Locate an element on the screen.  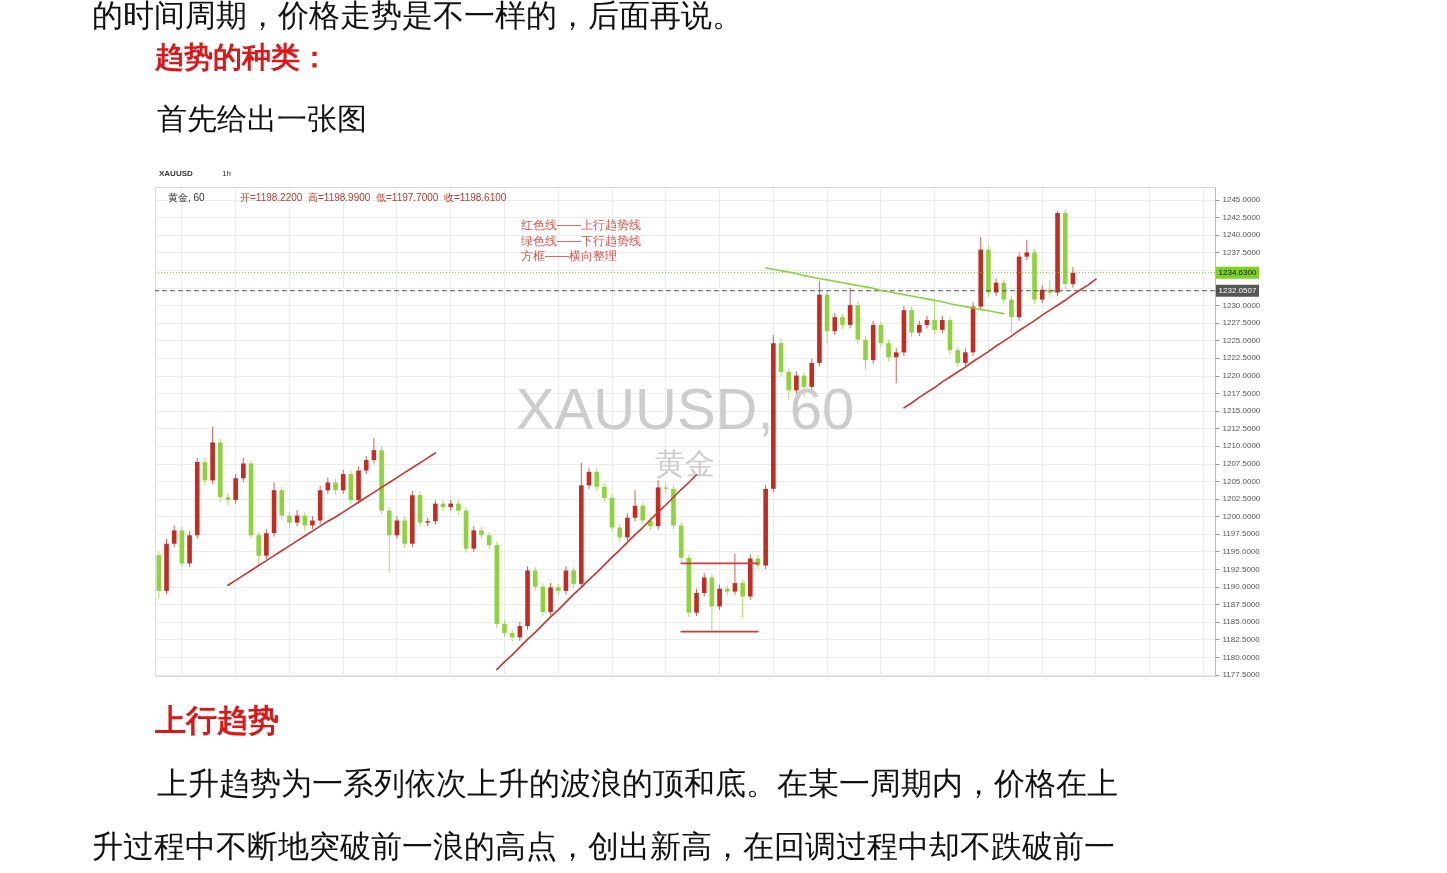
y-tick-label: 1207.5000 is located at coordinates (1241, 464).